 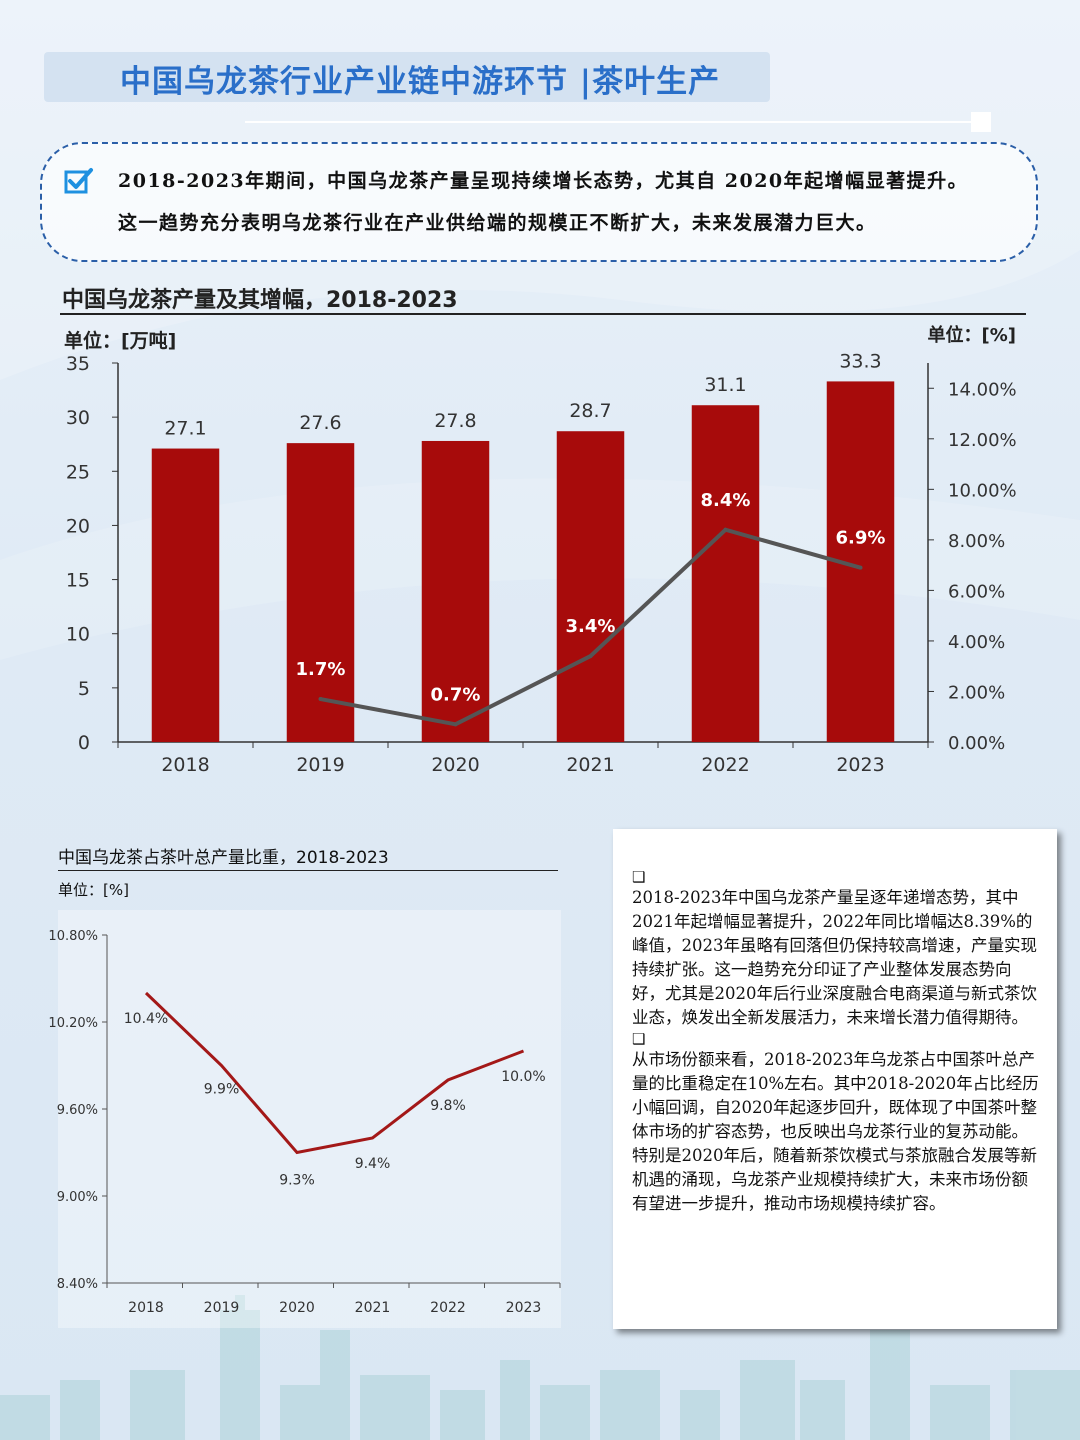 What do you see at coordinates (610, 122) in the screenshot?
I see `title-underline` at bounding box center [610, 122].